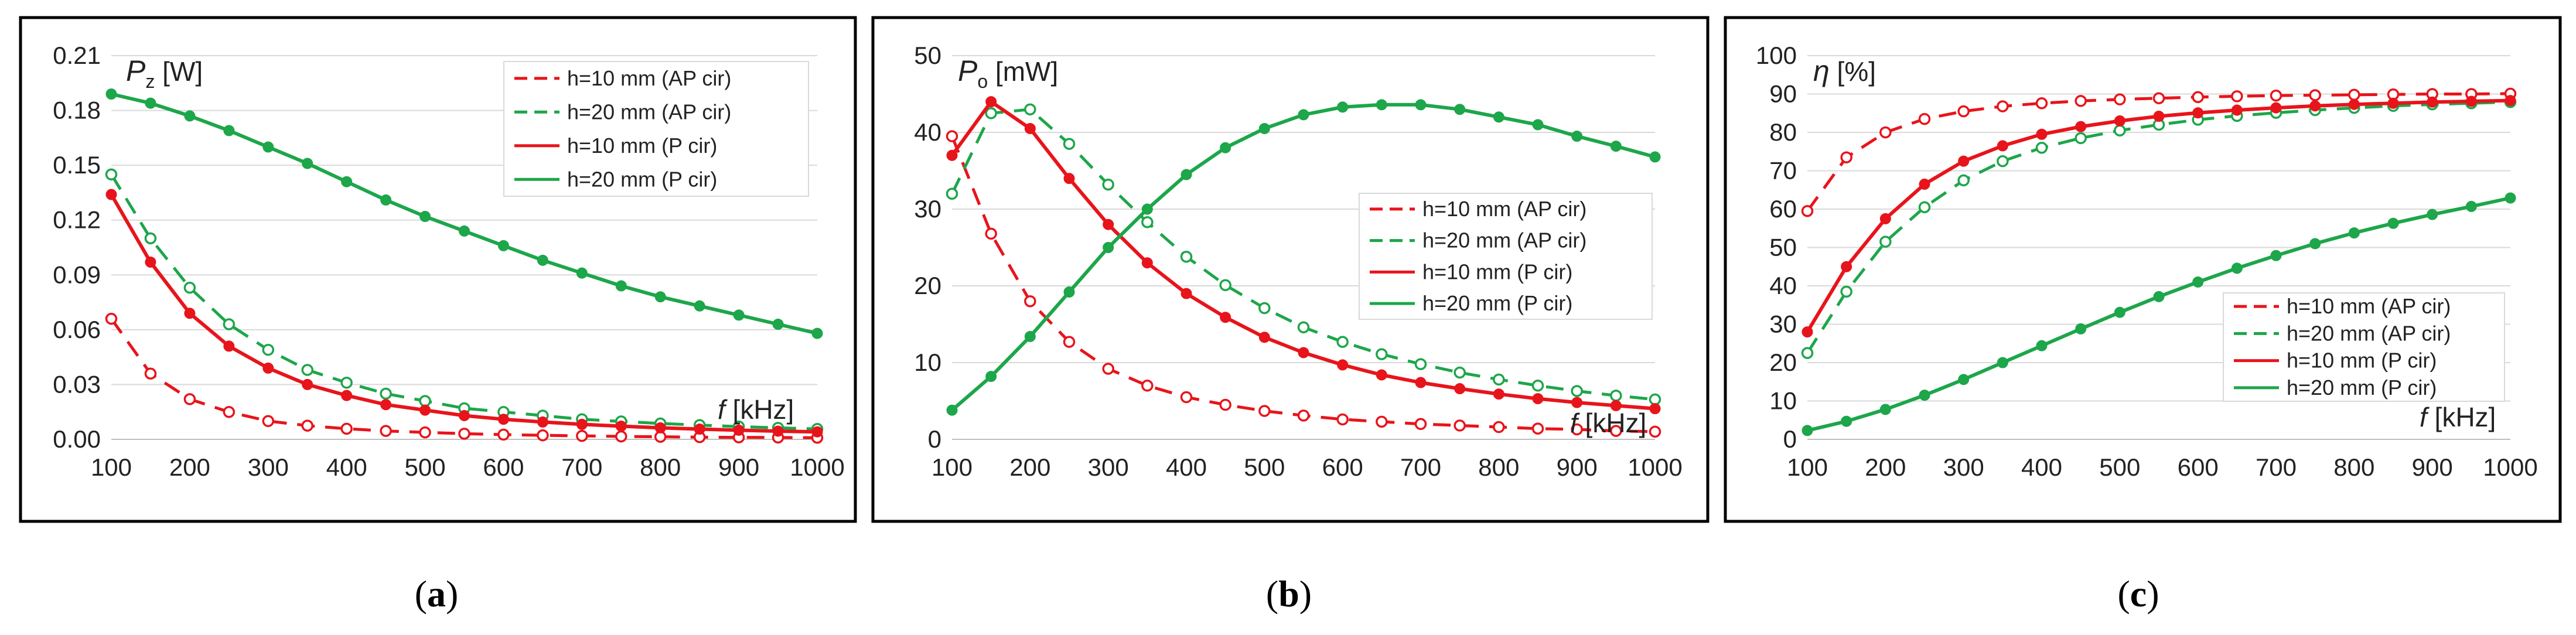 The width and height of the screenshot is (2576, 635). Describe the element at coordinates (77, 274) in the screenshot. I see `y-tick-label: 0.09` at that location.